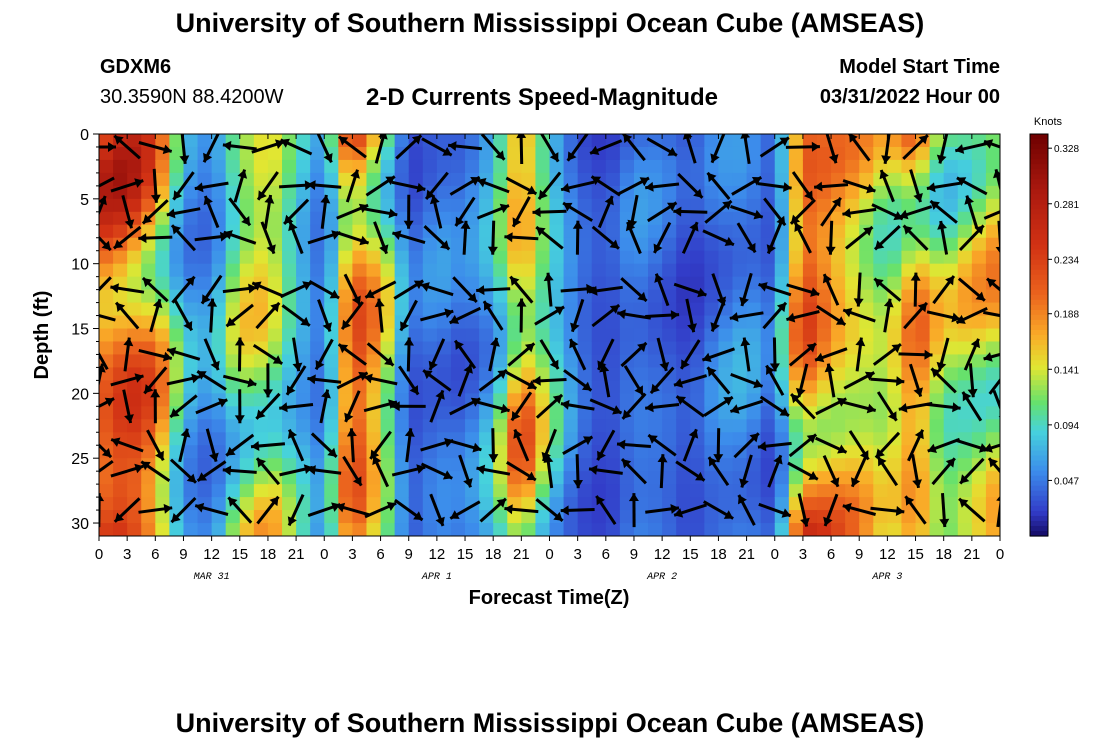 The width and height of the screenshot is (1100, 750). I want to click on x-tick-label: 21, so click(521, 554).